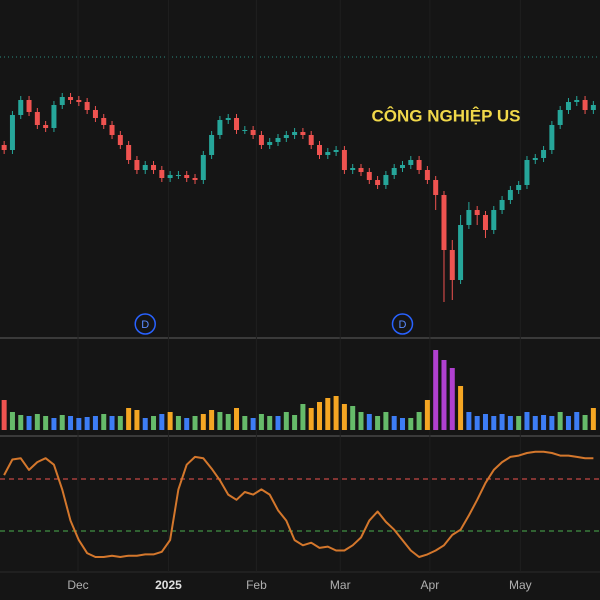 The width and height of the screenshot is (600, 600). I want to click on x-tick-label: 2025, so click(168, 585).